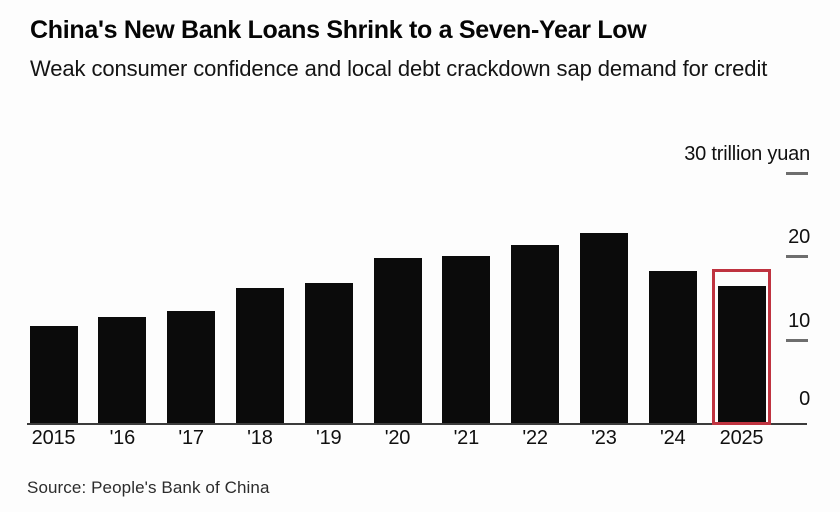 The height and width of the screenshot is (512, 840). Describe the element at coordinates (535, 438) in the screenshot. I see `x-axis-label: '22` at that location.